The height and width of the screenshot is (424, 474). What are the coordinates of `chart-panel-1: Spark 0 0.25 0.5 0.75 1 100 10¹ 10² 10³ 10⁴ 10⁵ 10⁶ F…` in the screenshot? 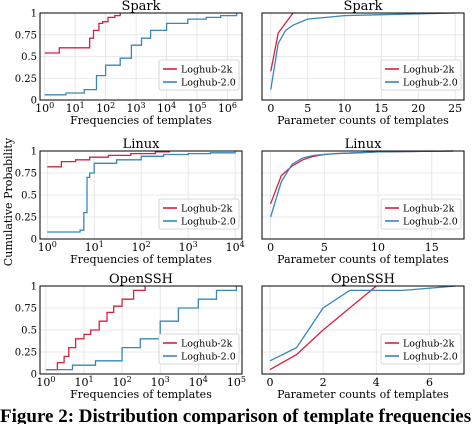 It's located at (129, 63).